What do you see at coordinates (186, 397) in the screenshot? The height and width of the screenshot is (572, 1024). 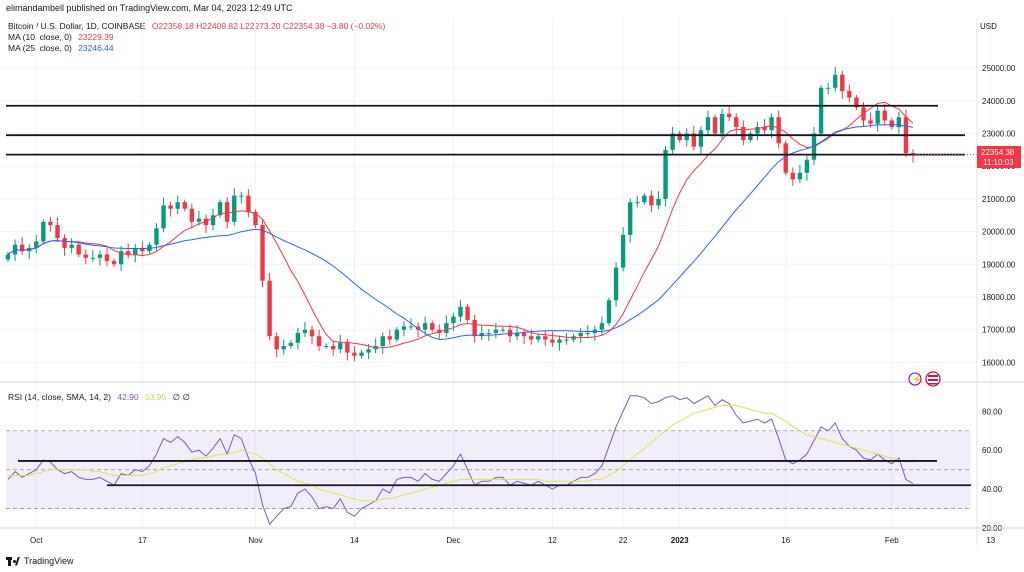 I see `rsi-extra-2: ∅` at bounding box center [186, 397].